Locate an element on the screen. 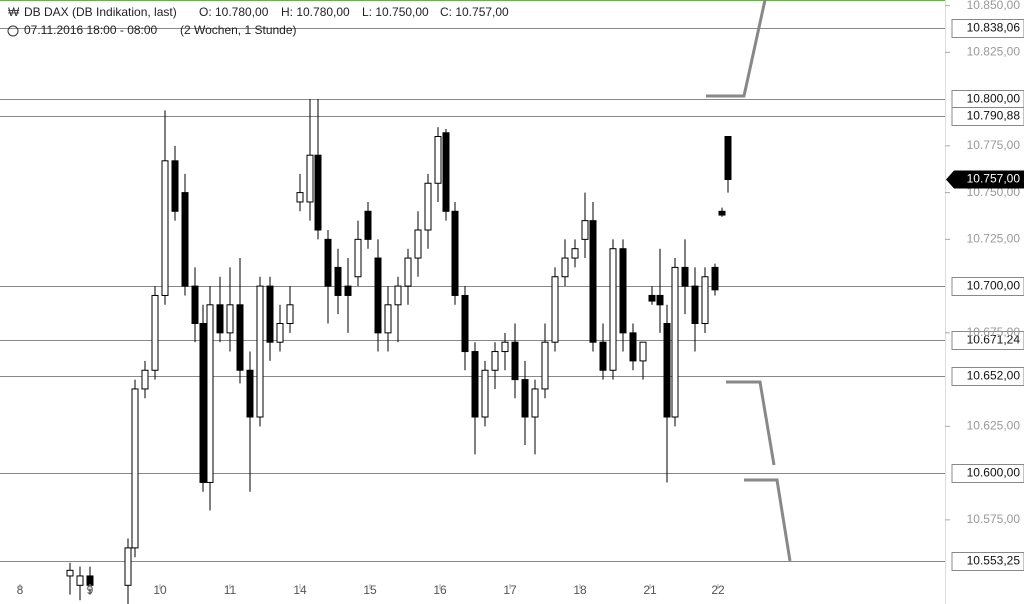 The image size is (1024, 604). x-tick-label: 15 is located at coordinates (370, 590).